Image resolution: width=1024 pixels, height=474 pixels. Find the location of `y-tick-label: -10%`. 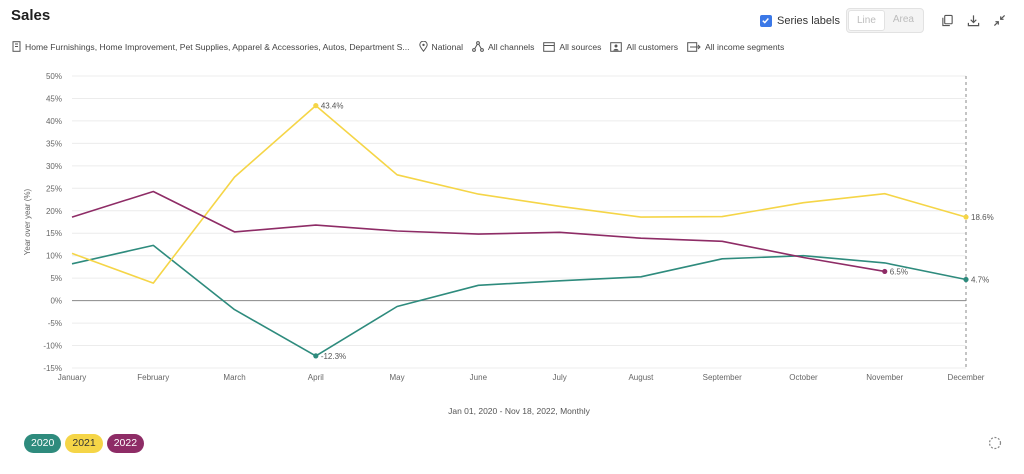

y-tick-label: -10% is located at coordinates (52, 346).